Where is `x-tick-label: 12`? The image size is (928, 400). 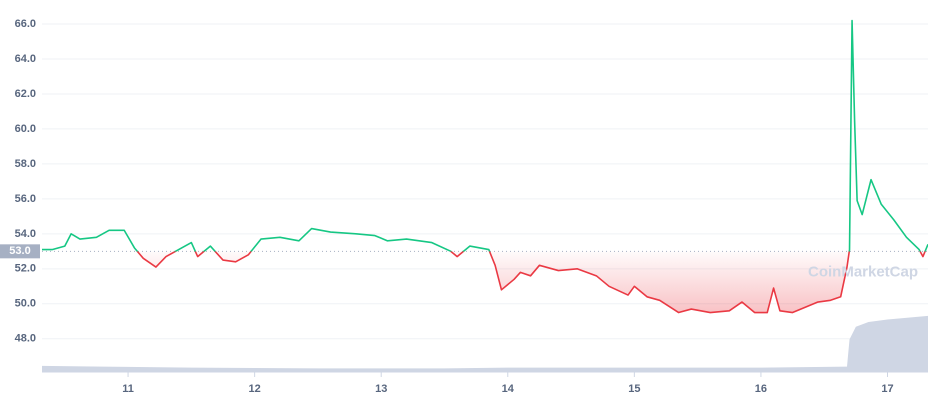
x-tick-label: 12 is located at coordinates (255, 389).